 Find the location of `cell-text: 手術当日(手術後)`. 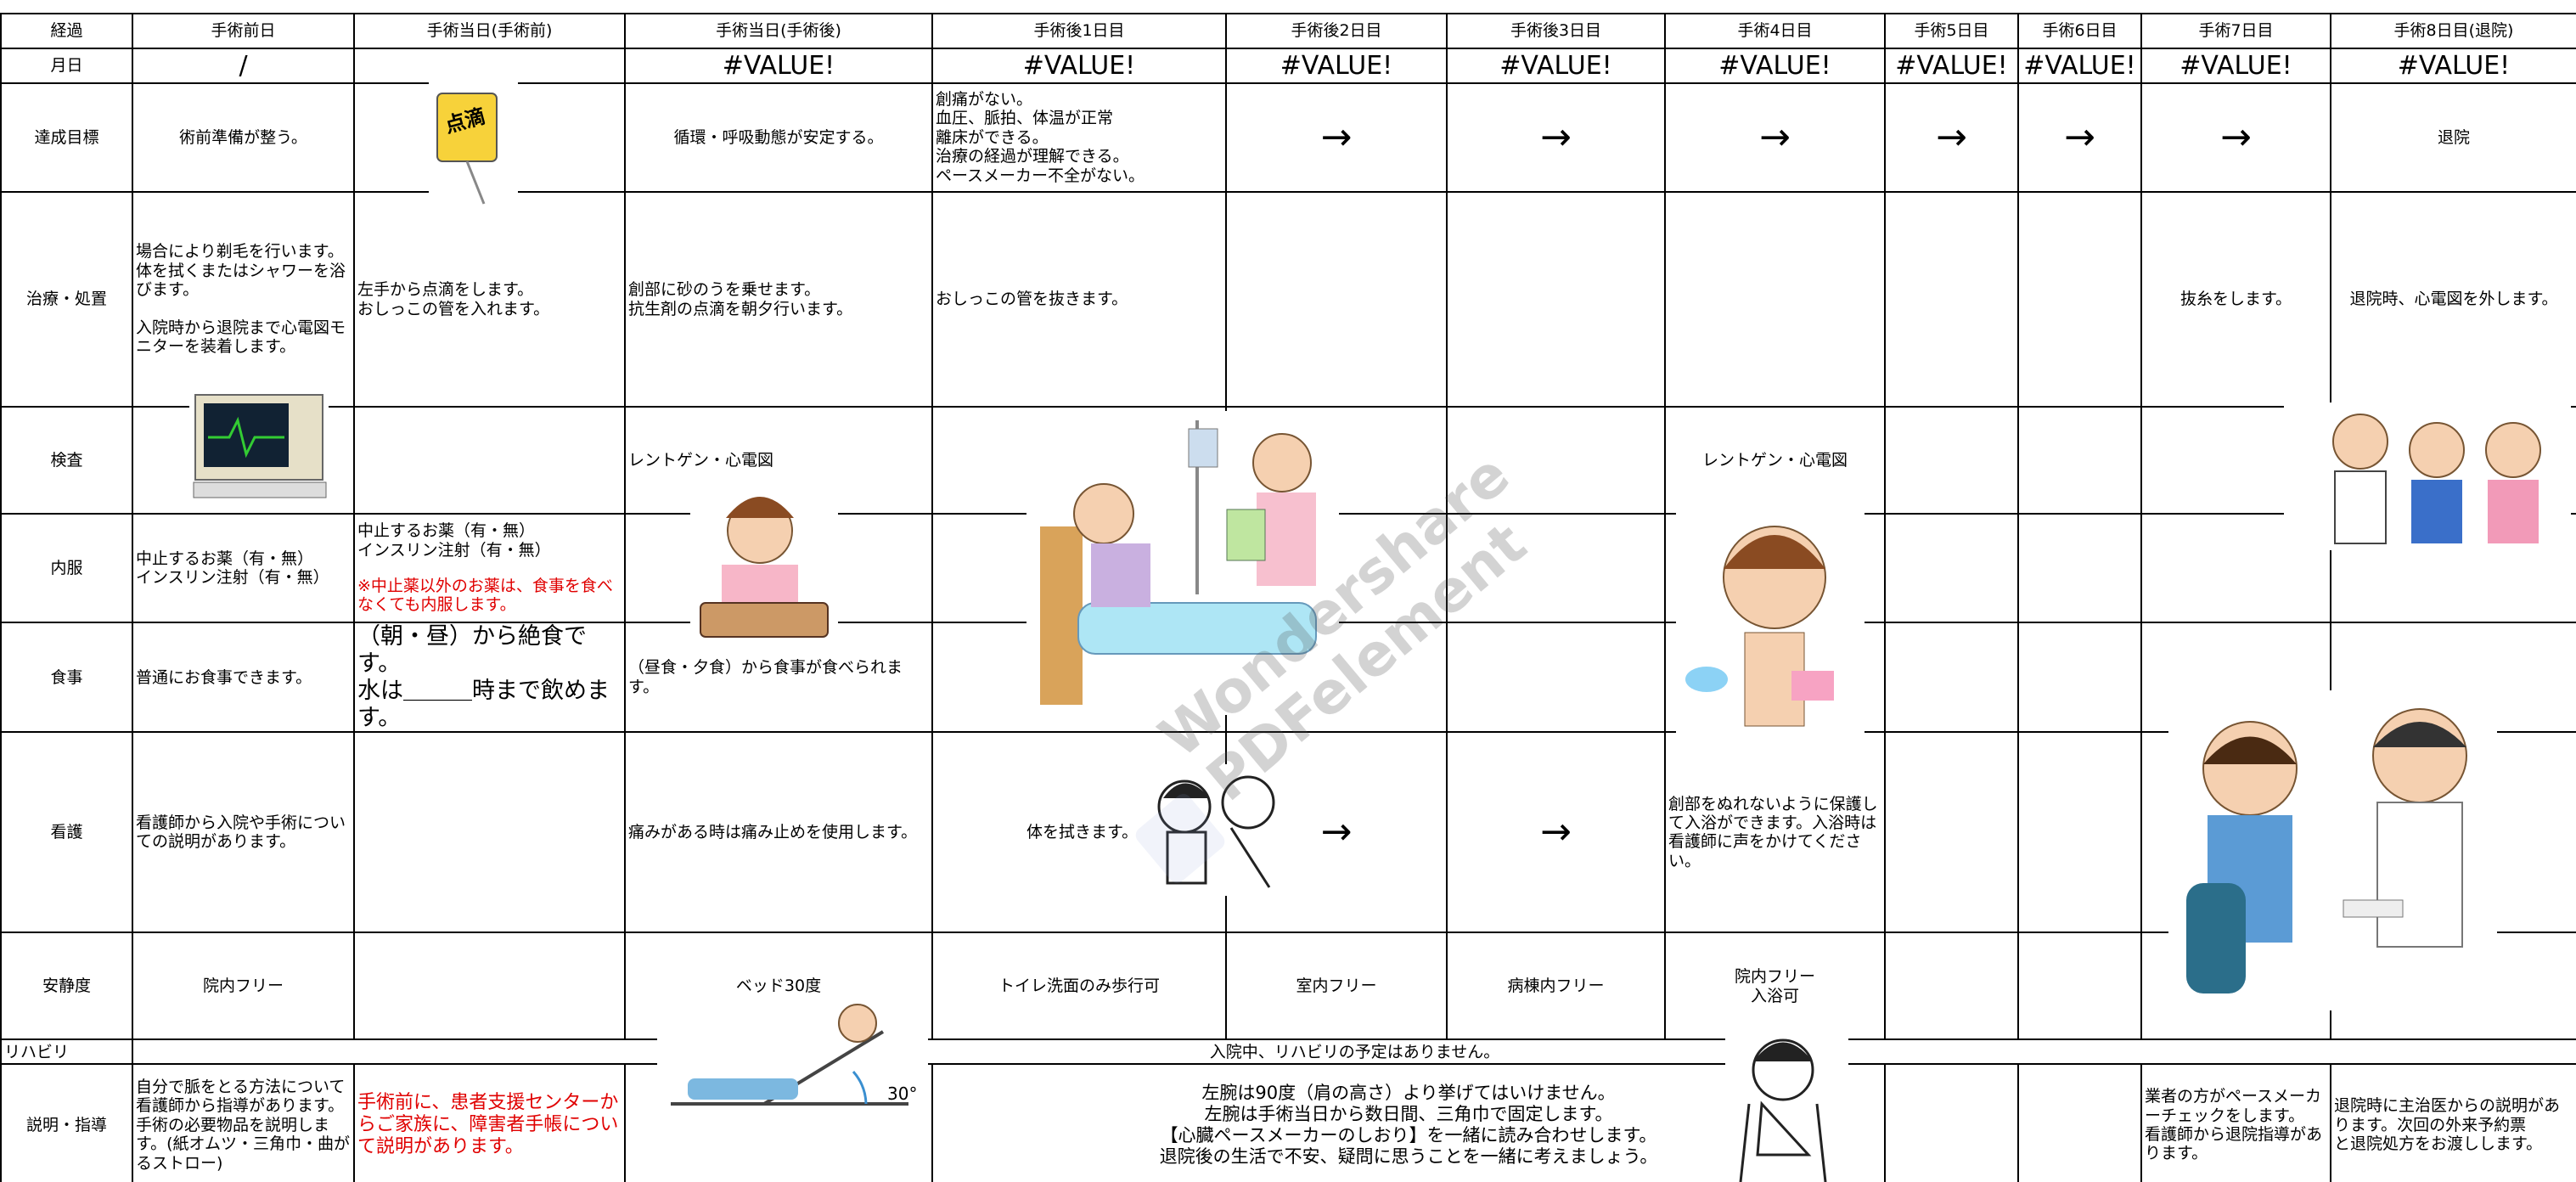

cell-text: 手術当日(手術後) is located at coordinates (778, 31).